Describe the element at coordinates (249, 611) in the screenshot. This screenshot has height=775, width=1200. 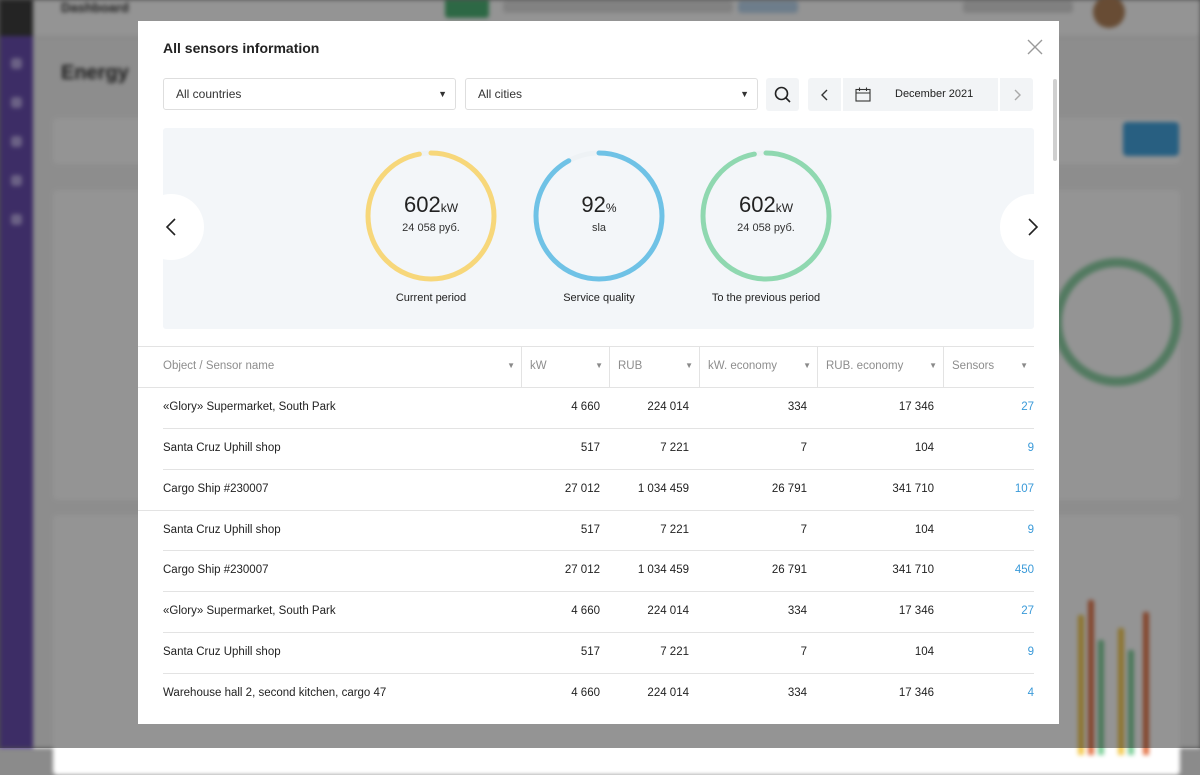
I see `object-name: «Glory» Supermarket, South Park` at that location.